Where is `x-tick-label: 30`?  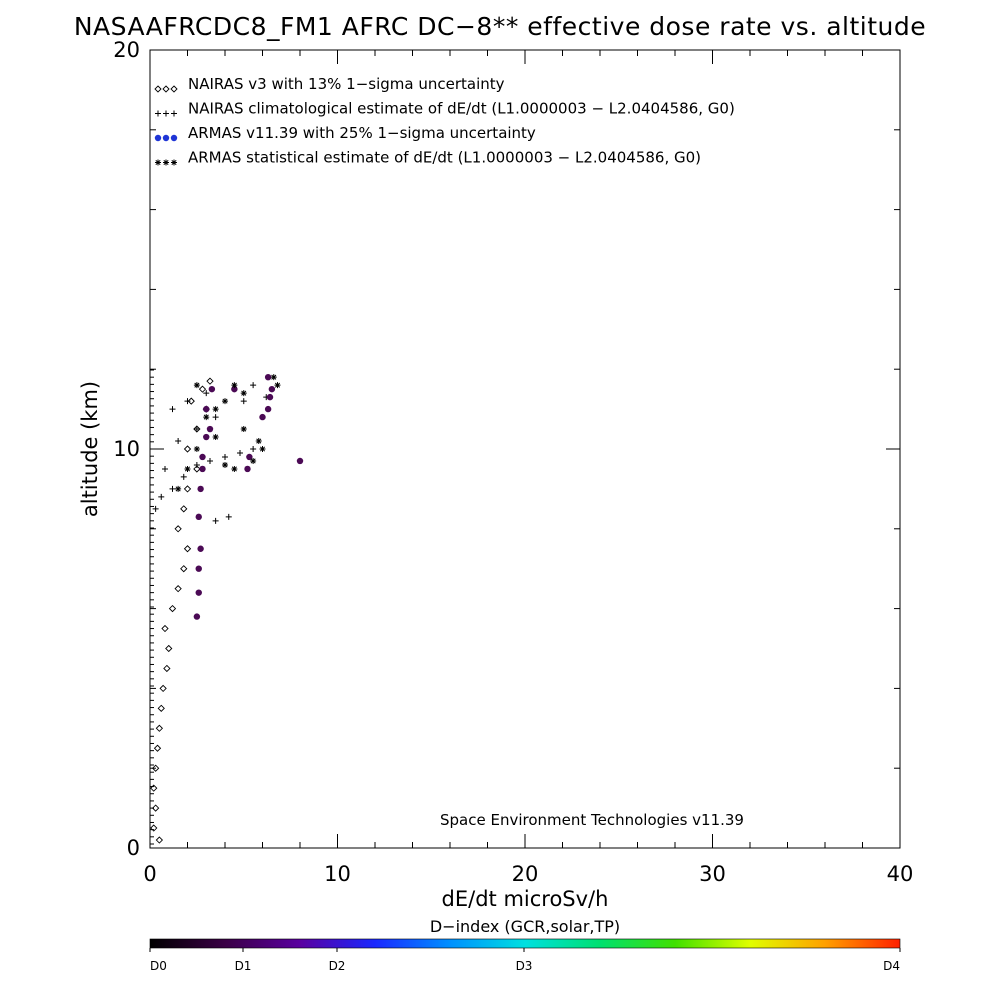 x-tick-label: 30 is located at coordinates (712, 874).